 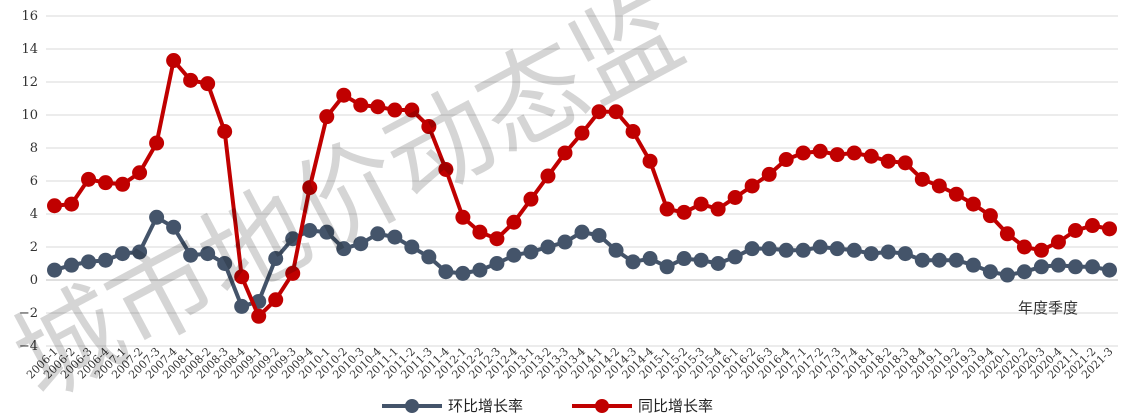 What do you see at coordinates (29, 115) in the screenshot?
I see `y-tick-label: 10` at bounding box center [29, 115].